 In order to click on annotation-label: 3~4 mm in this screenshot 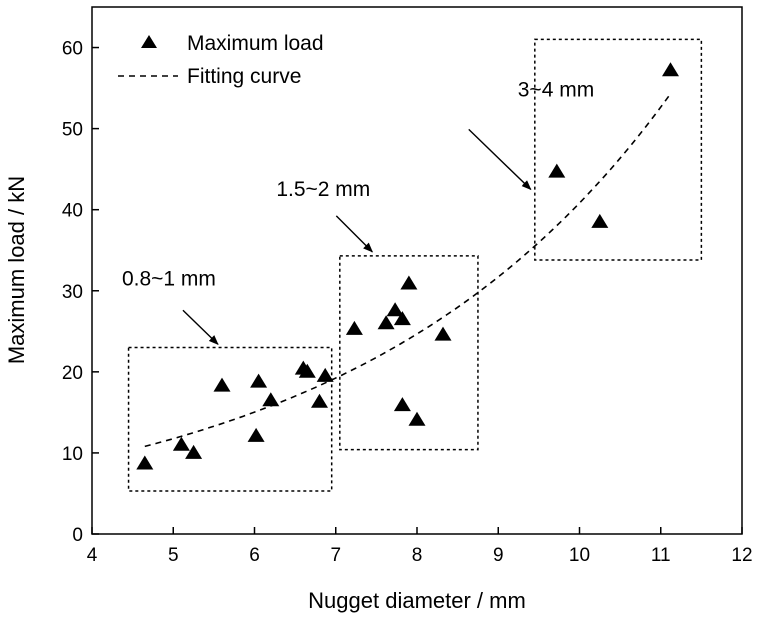, I will do `click(556, 89)`.